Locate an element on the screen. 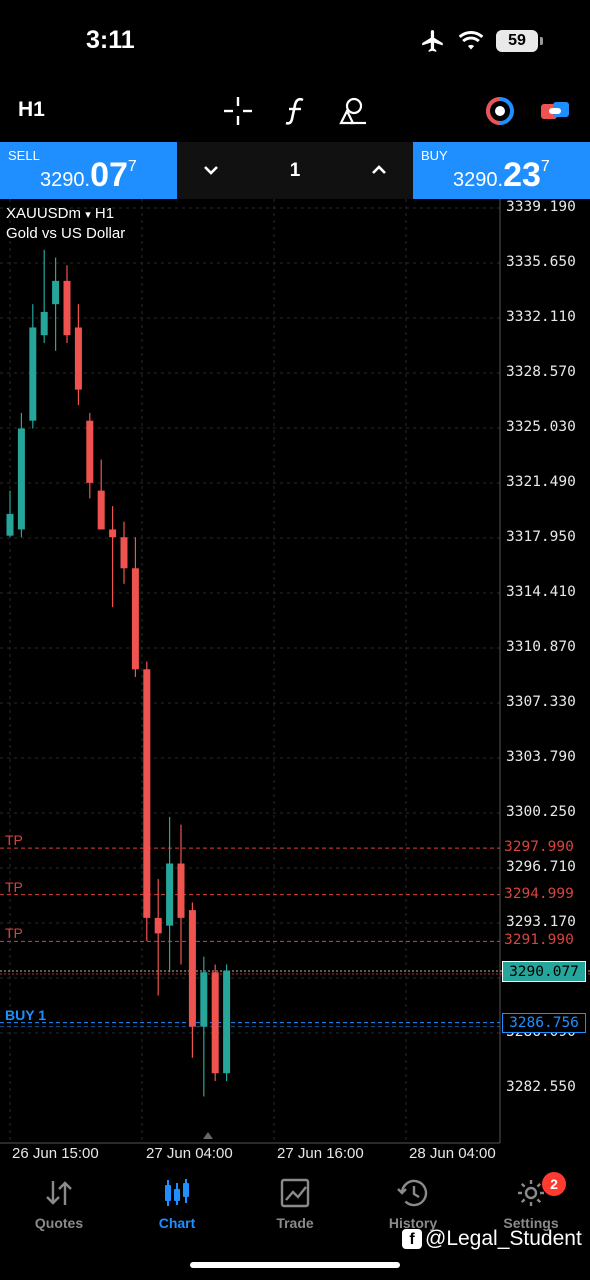 The image size is (590, 1280). symbol-header: XAUUSDm ▾ H1 is located at coordinates (60, 213).